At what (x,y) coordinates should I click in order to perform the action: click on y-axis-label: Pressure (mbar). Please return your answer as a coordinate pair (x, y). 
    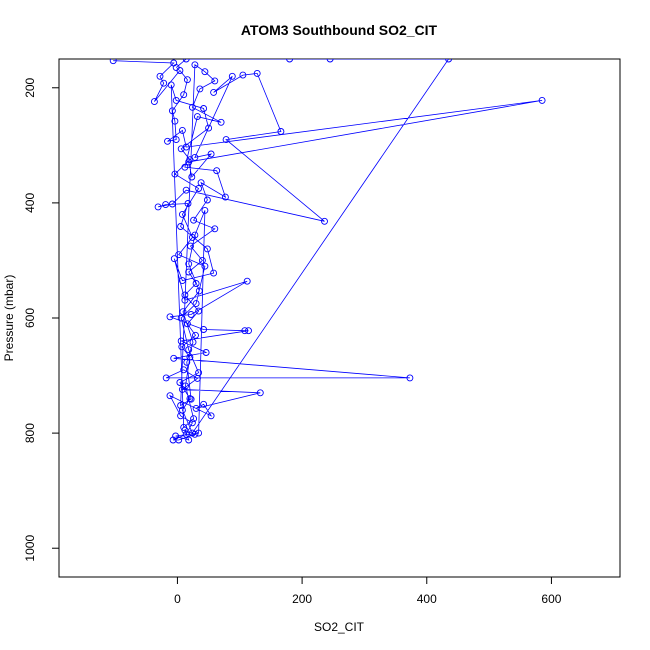
    Looking at the image, I should click on (9, 318).